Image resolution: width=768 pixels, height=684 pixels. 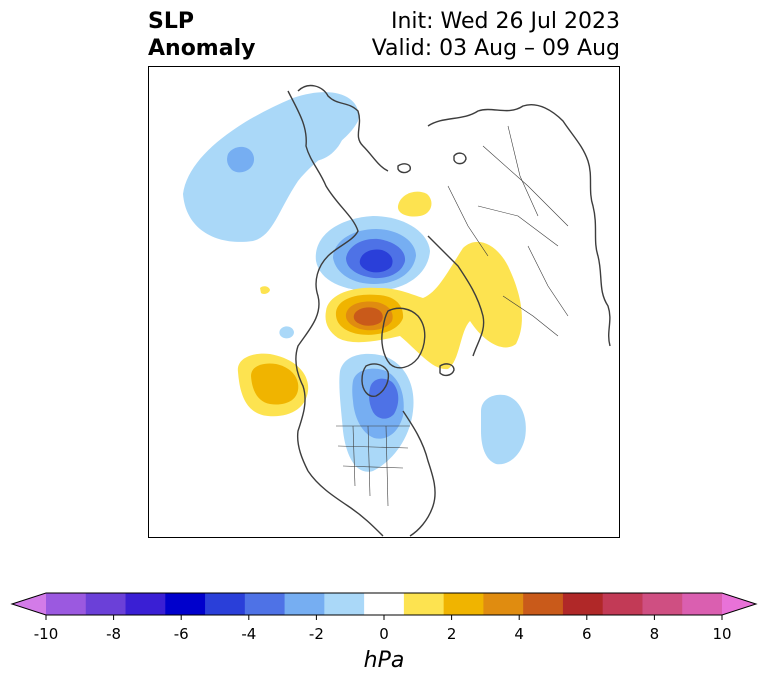 I want to click on siberia-high-light, so click(x=414, y=204).